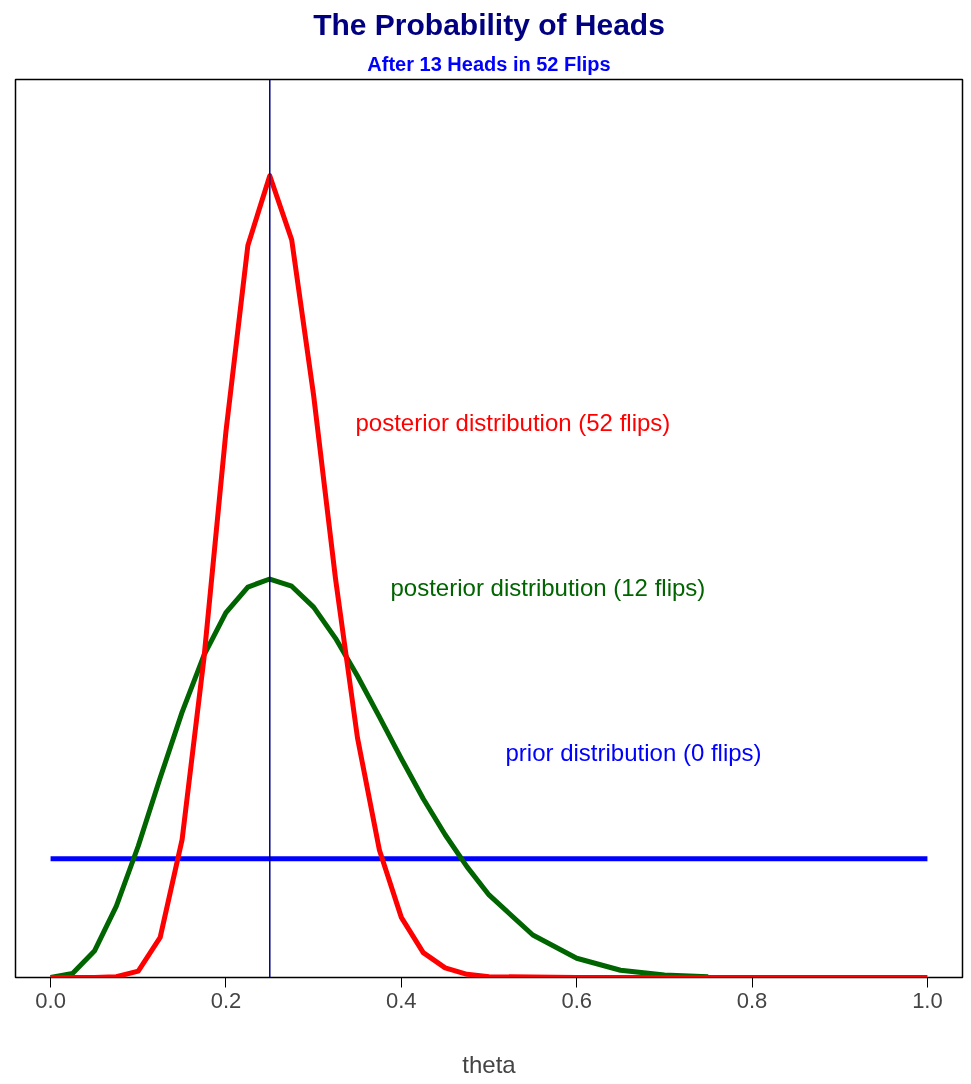 The height and width of the screenshot is (1084, 971). Describe the element at coordinates (927, 1000) in the screenshot. I see `x-tick-label: 1.0` at that location.